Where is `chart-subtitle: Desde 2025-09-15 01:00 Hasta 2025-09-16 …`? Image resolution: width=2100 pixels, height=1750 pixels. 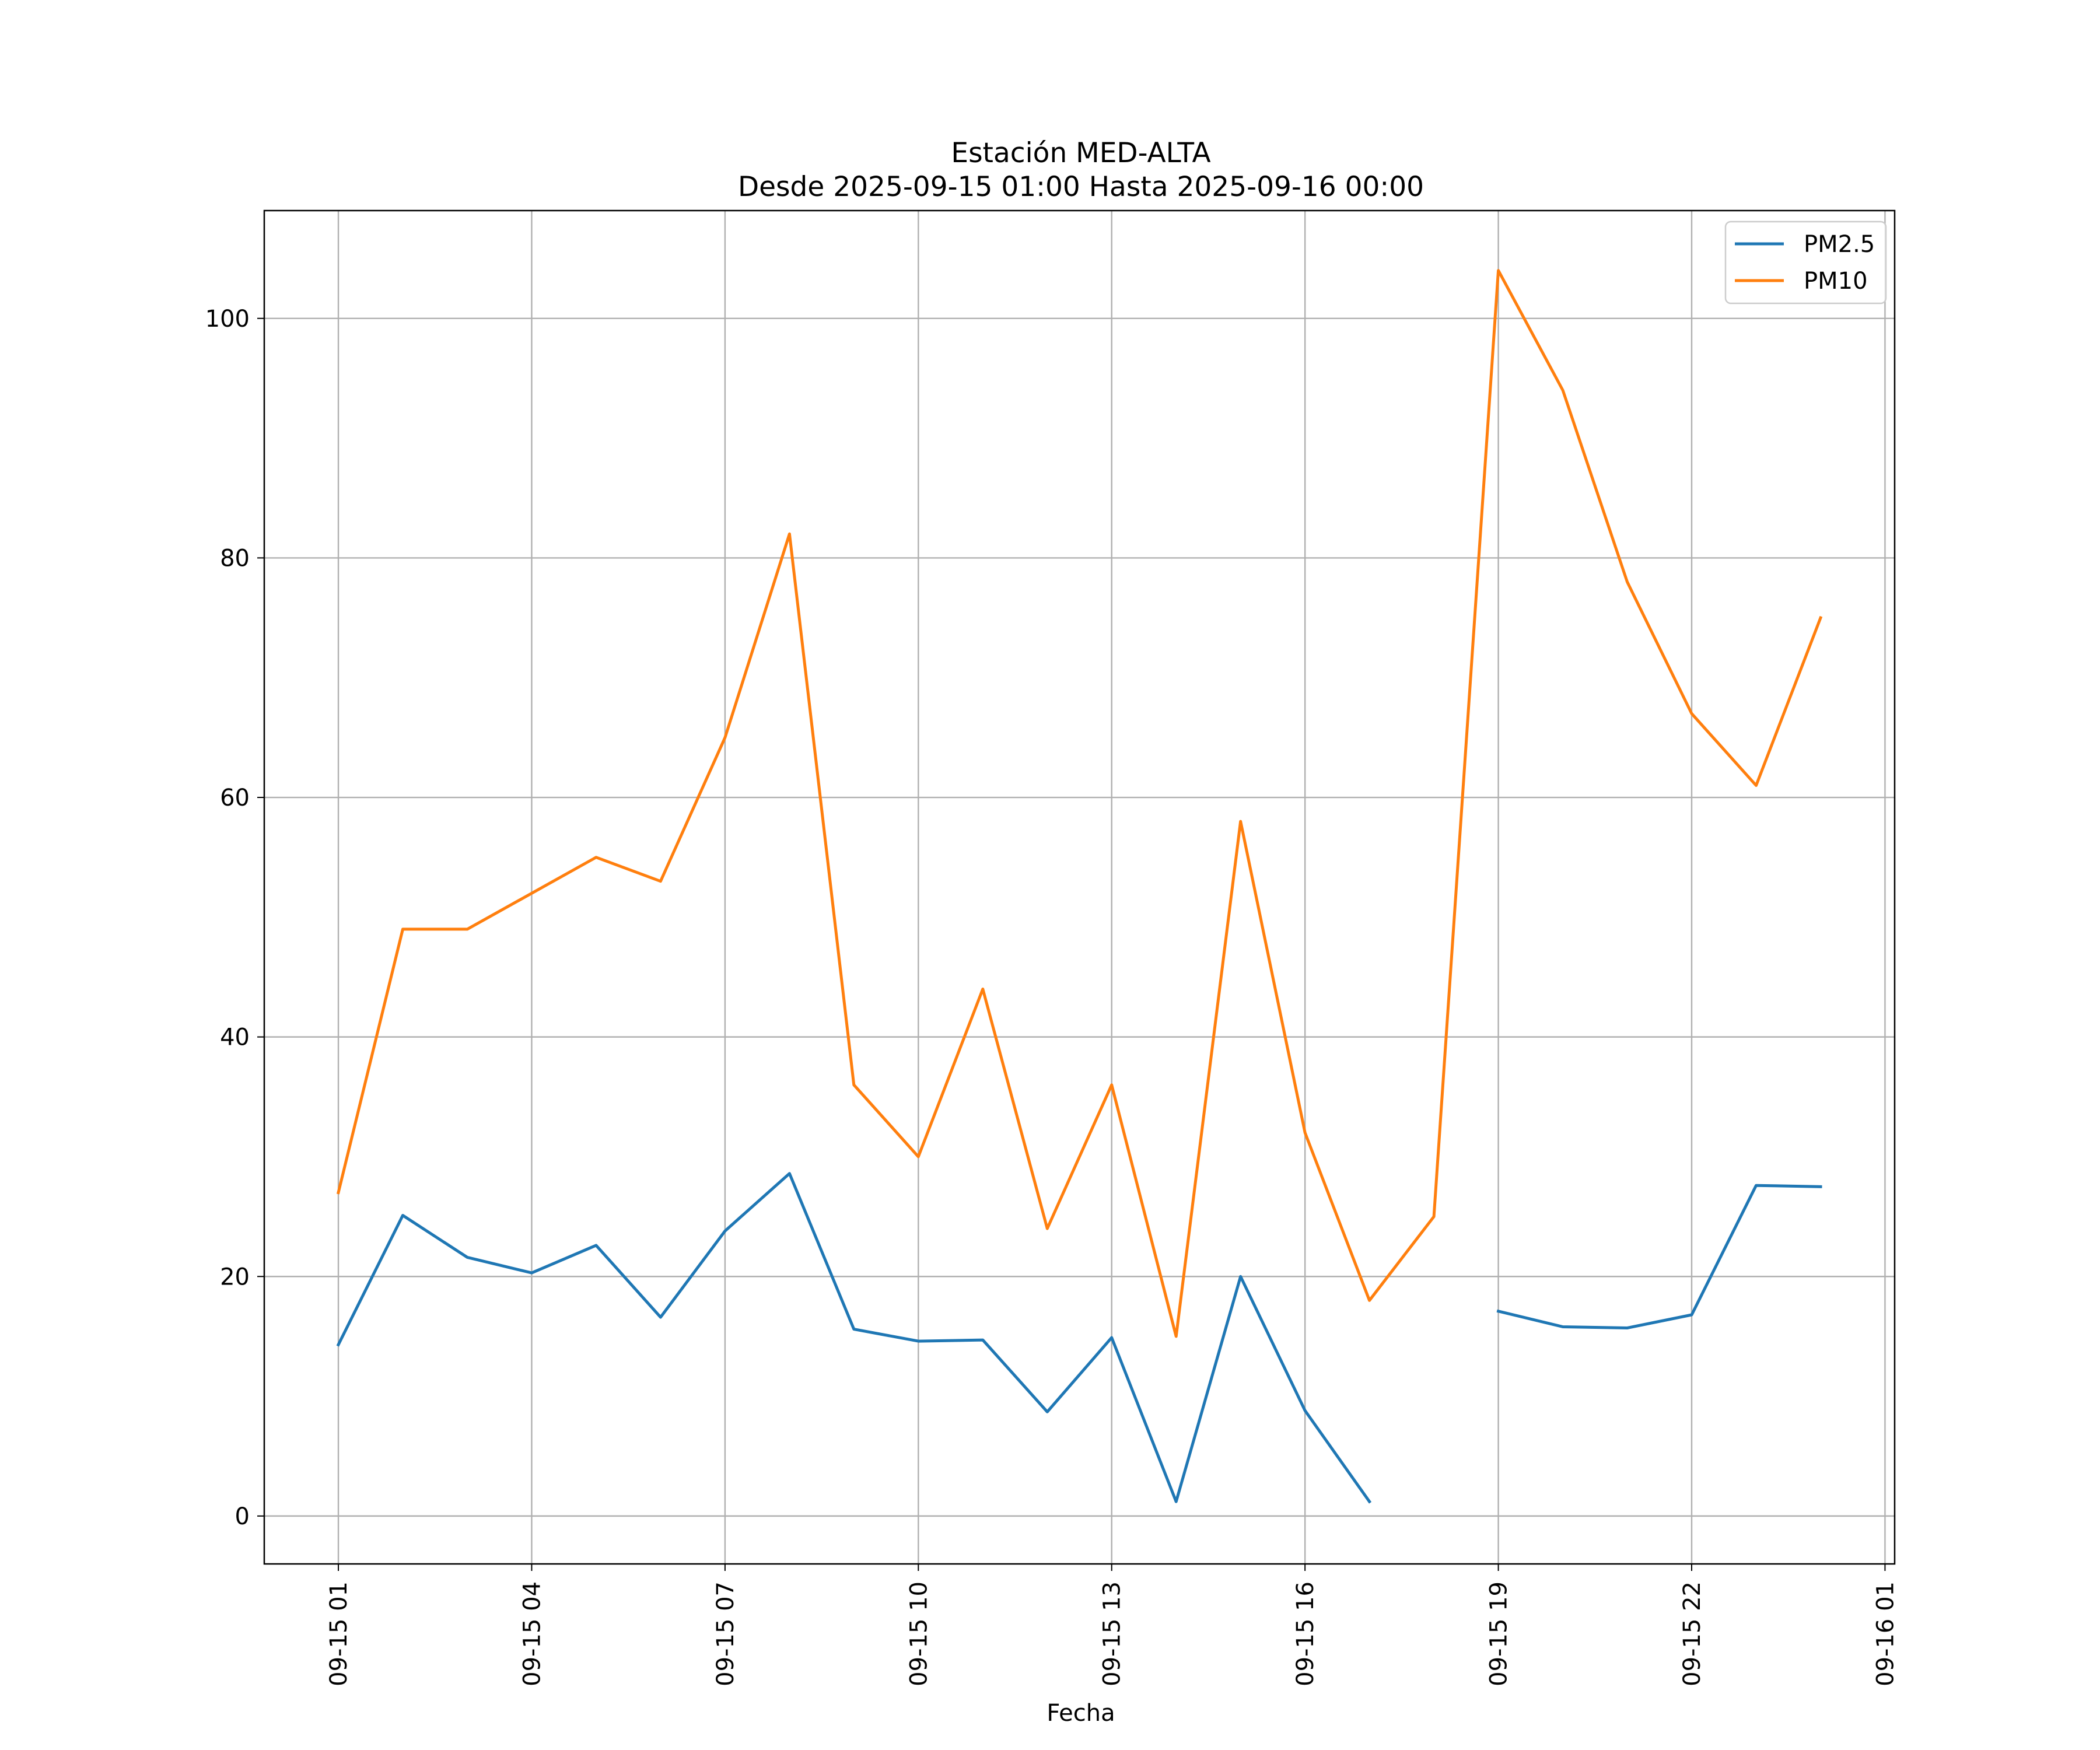
chart-subtitle: Desde 2025-09-15 01:00 Hasta 2025-09-16 … is located at coordinates (1081, 187).